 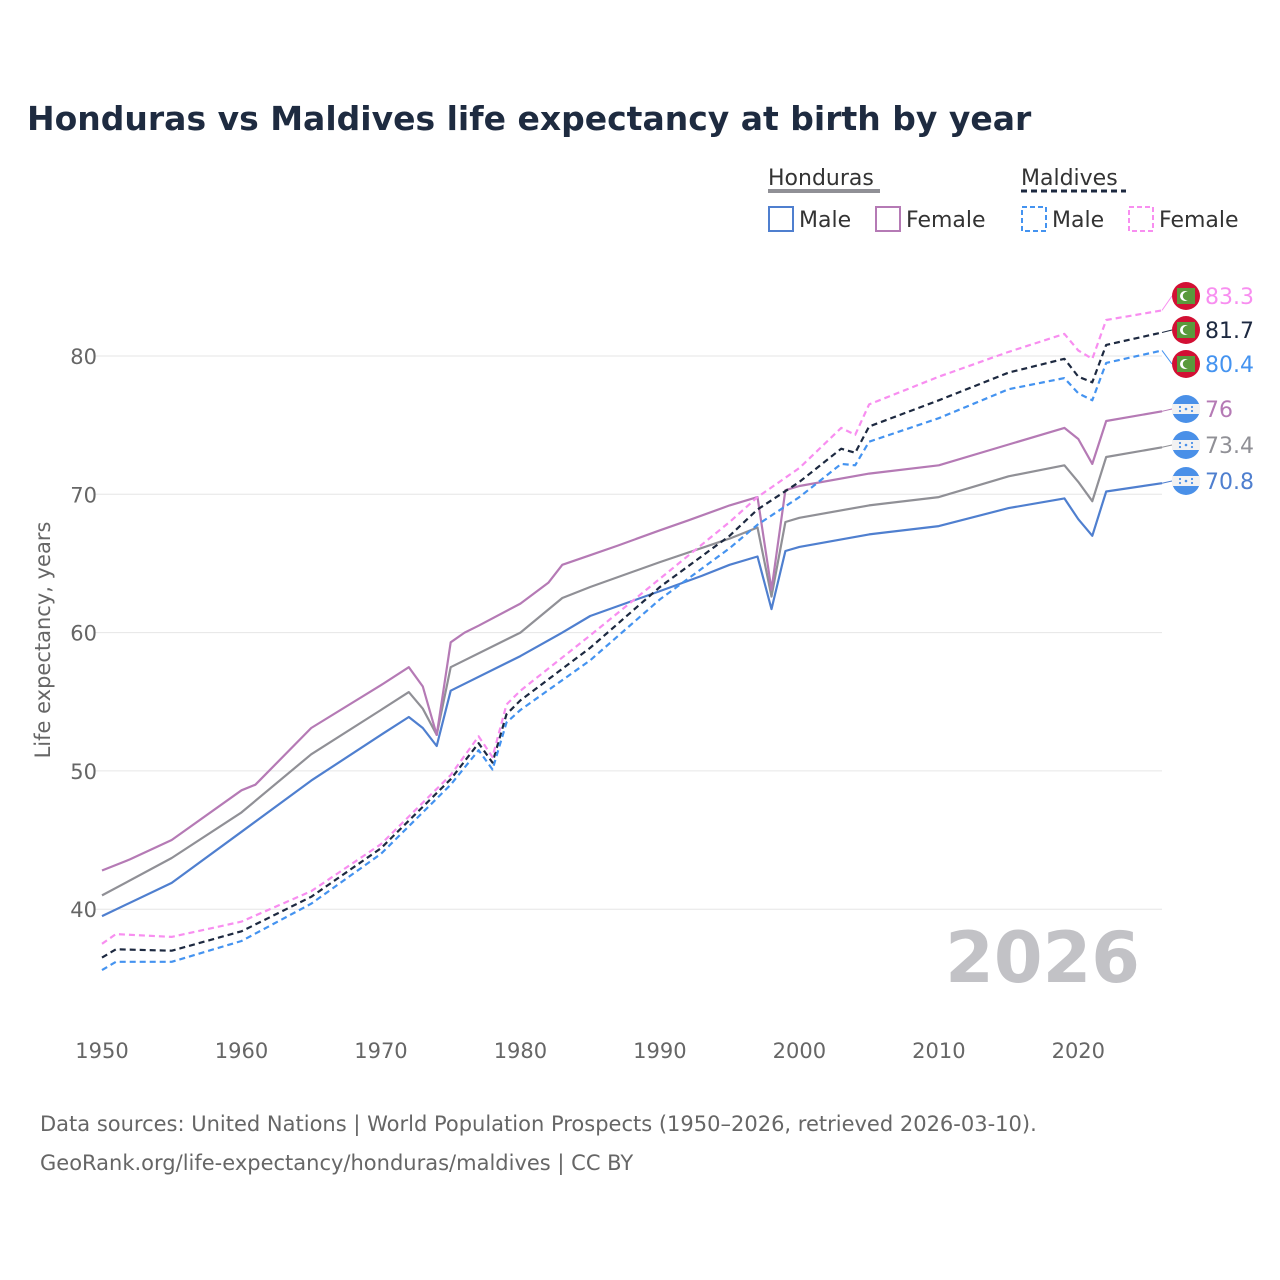 What do you see at coordinates (241, 1051) in the screenshot?
I see `x-tick-label: 1960` at bounding box center [241, 1051].